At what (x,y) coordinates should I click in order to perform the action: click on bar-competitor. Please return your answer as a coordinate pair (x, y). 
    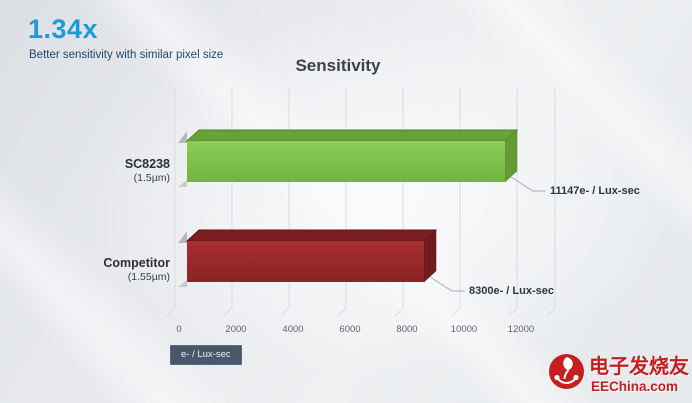
    Looking at the image, I should click on (321, 260).